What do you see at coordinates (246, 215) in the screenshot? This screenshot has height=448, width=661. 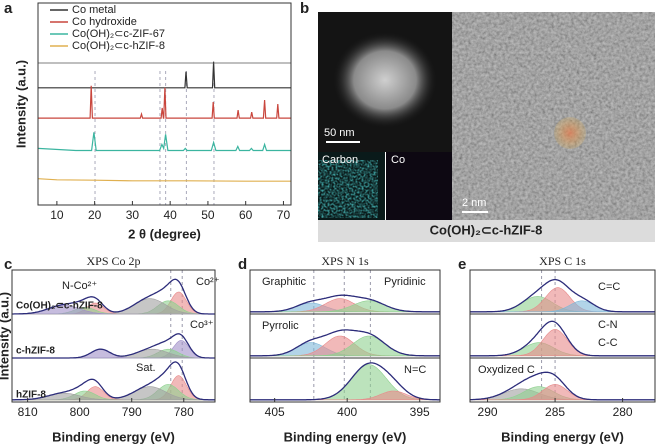 I see `x-tick-label: 60` at bounding box center [246, 215].